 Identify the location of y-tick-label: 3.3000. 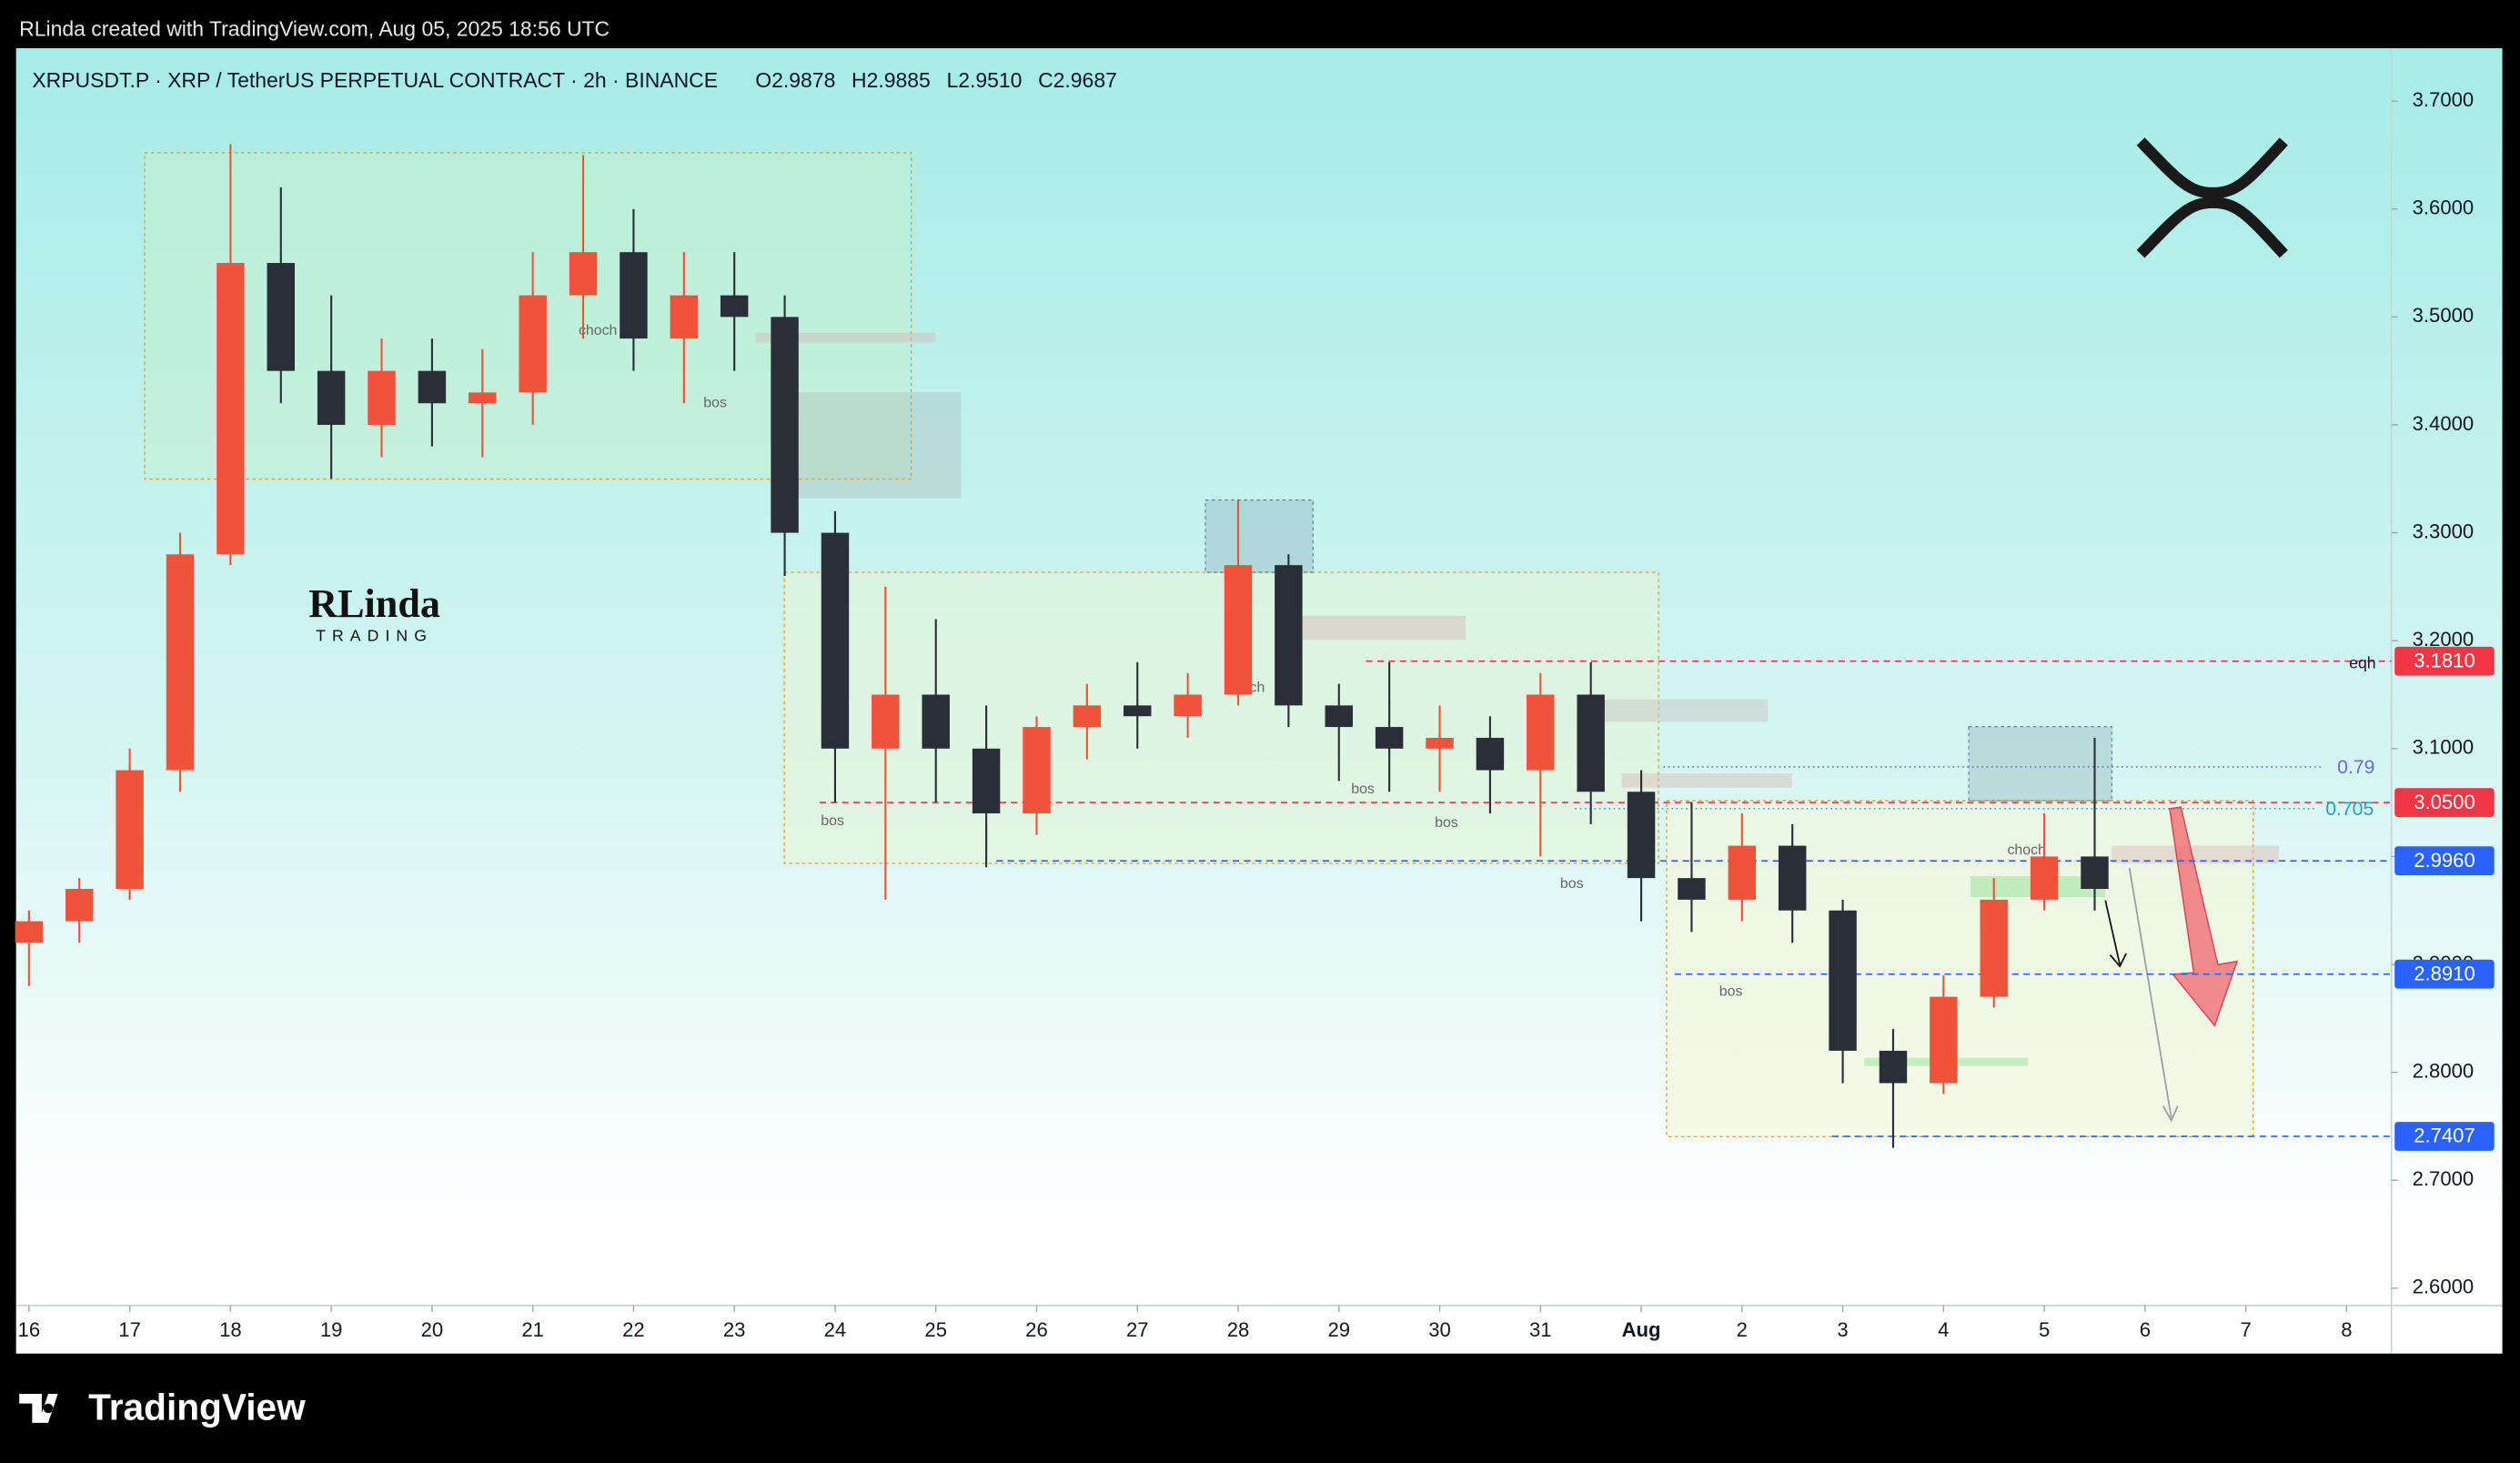
(2444, 531).